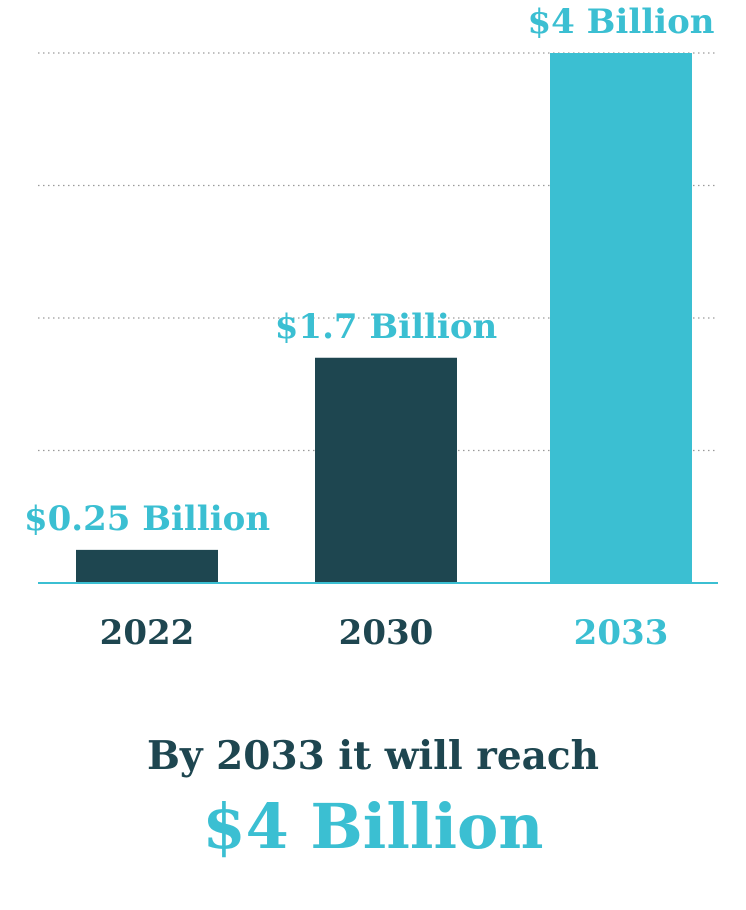 The width and height of the screenshot is (746, 910). What do you see at coordinates (621, 318) in the screenshot?
I see `bar-2033` at bounding box center [621, 318].